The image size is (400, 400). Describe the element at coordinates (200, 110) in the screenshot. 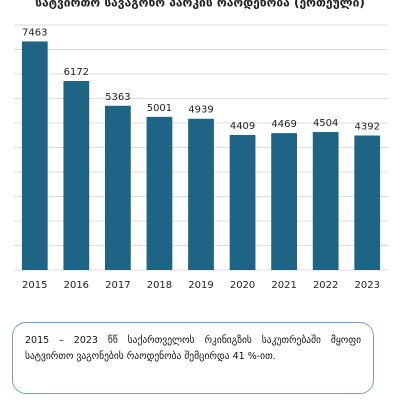

I see `value-label: 4939` at that location.